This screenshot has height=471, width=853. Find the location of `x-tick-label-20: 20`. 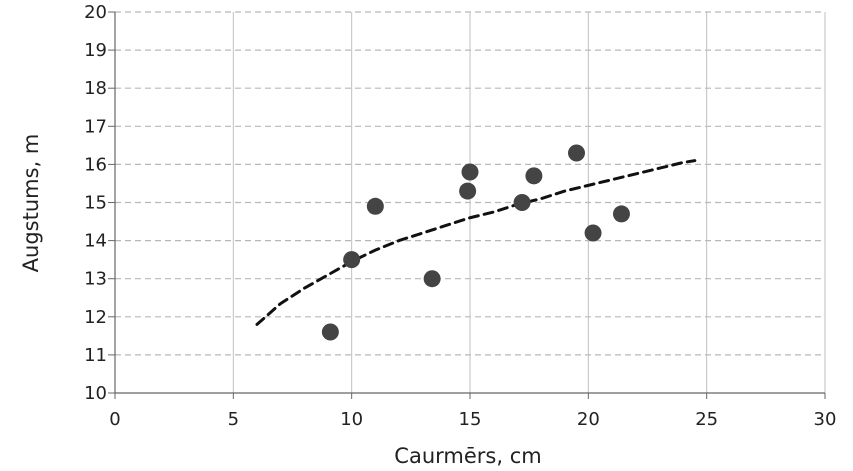

x-tick-label-20: 20 is located at coordinates (588, 419).